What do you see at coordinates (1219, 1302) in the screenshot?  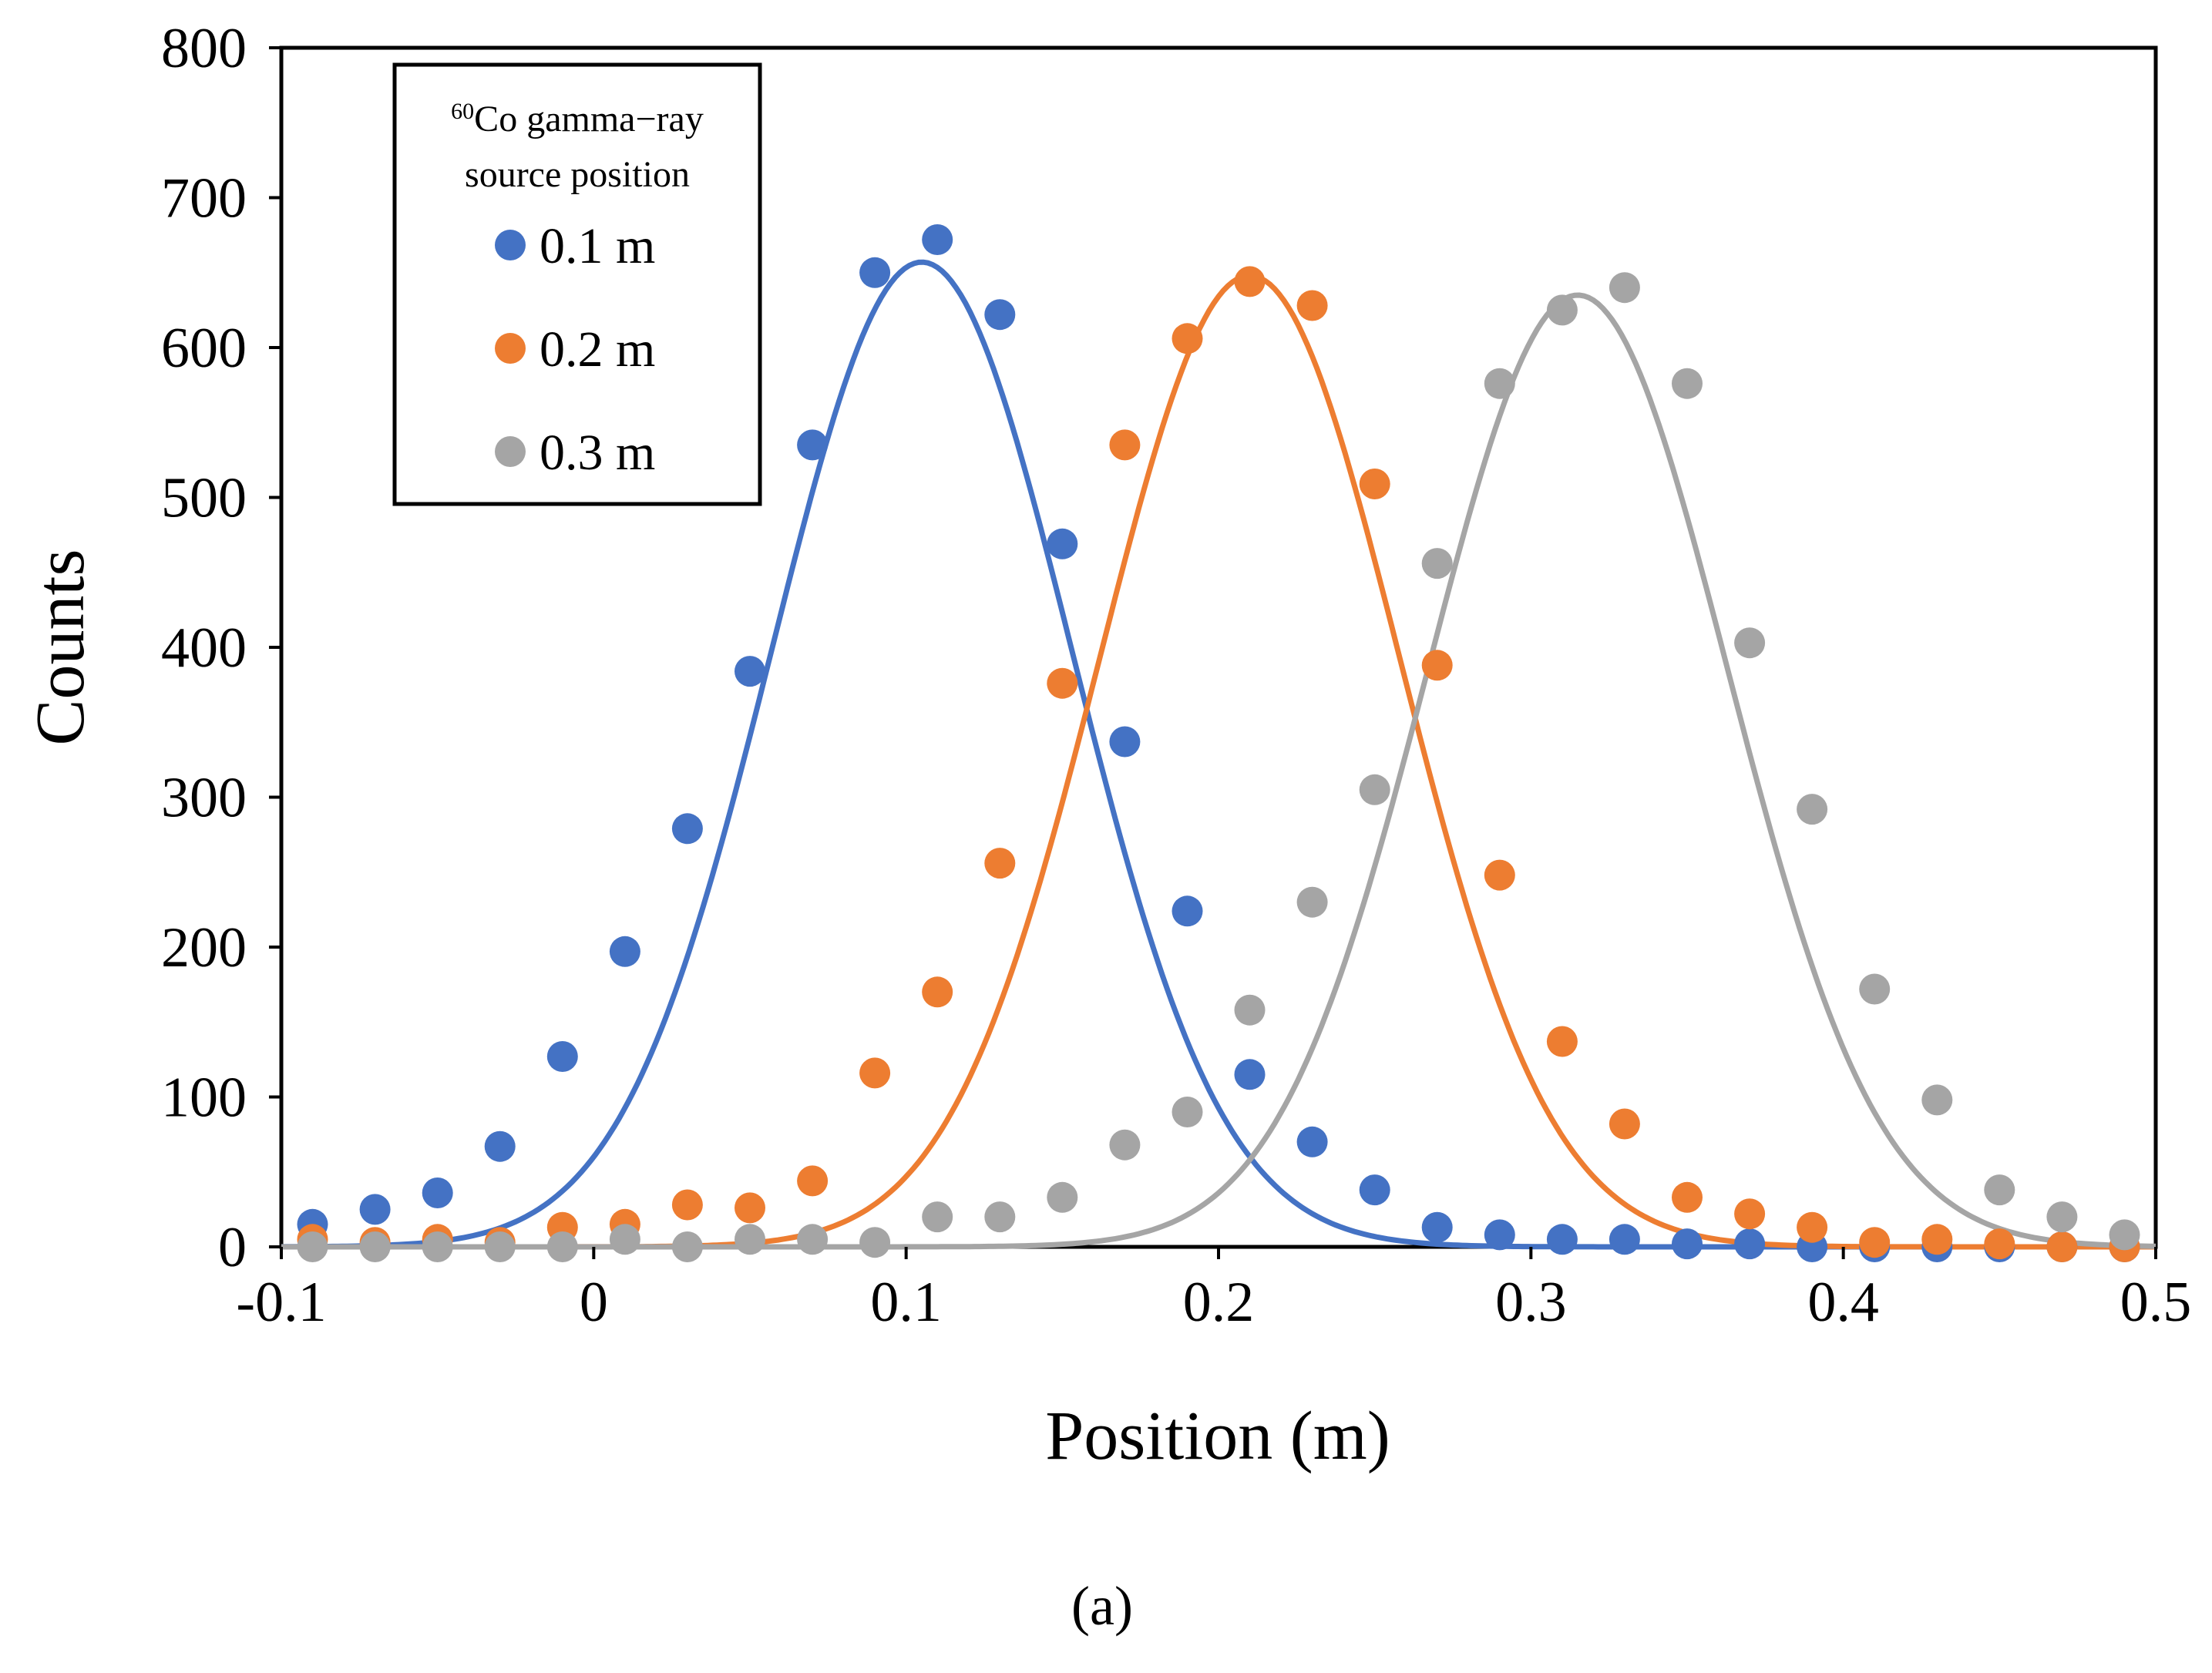 I see `x-tick-label: 0.2` at bounding box center [1219, 1302].